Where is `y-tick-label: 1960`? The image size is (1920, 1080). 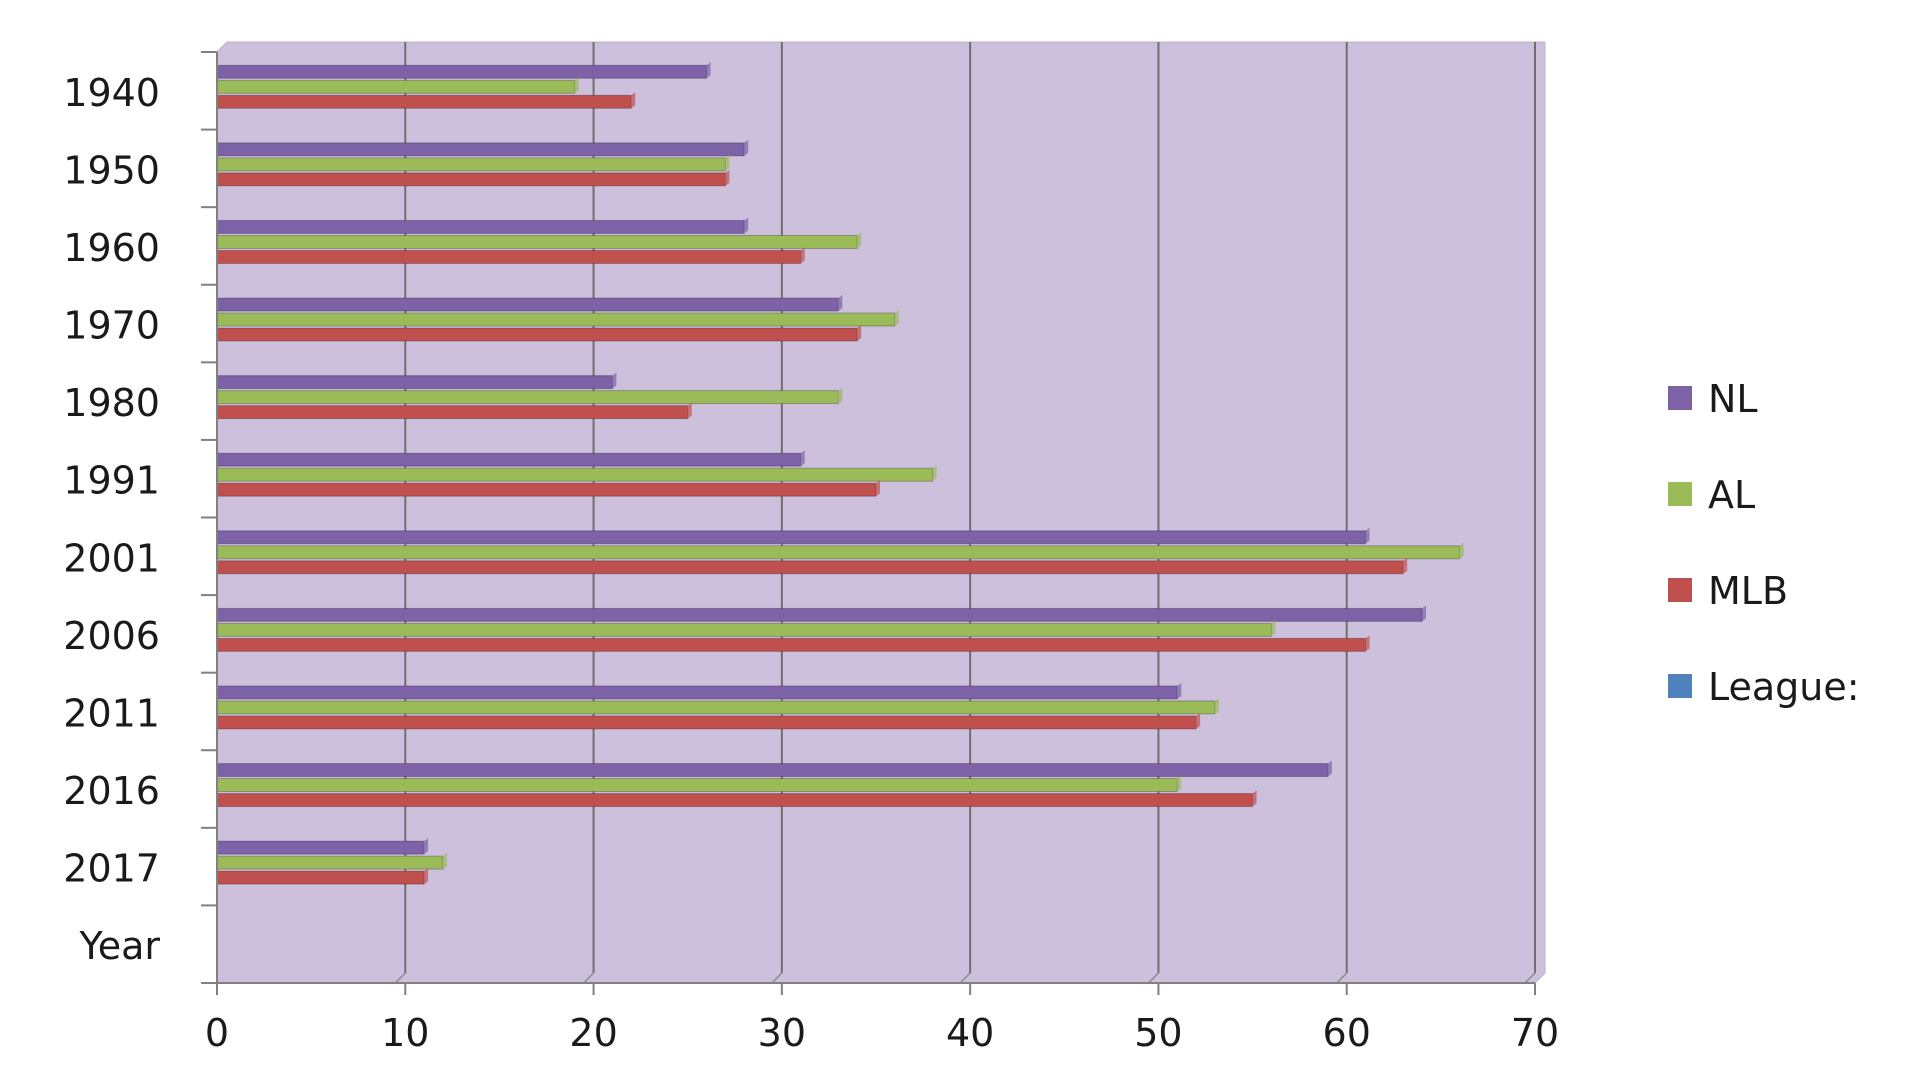
y-tick-label: 1960 is located at coordinates (111, 248).